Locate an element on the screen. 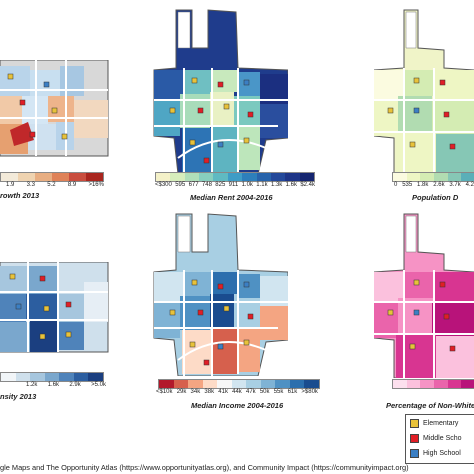 This screenshot has width=474, height=474. tick-label-rent: 595 is located at coordinates (180, 185).